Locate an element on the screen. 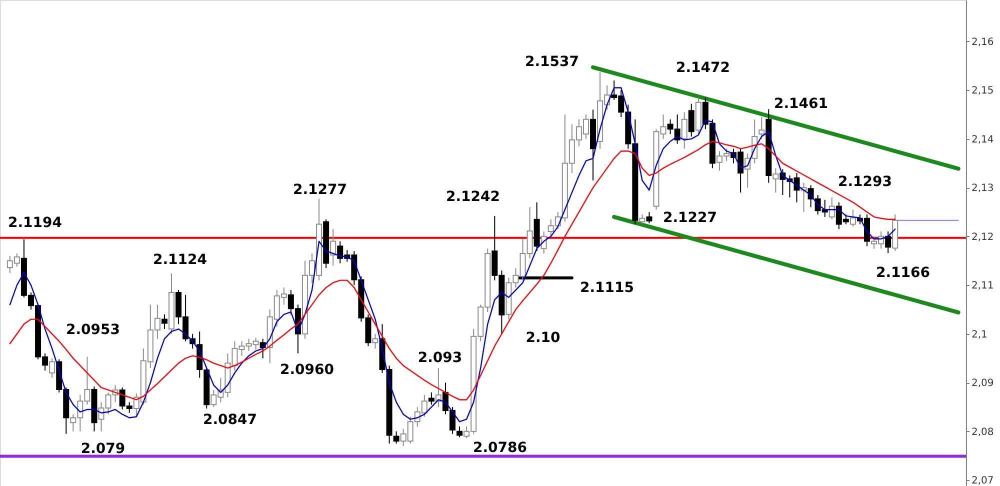  annotation: 2.1115 is located at coordinates (607, 288).